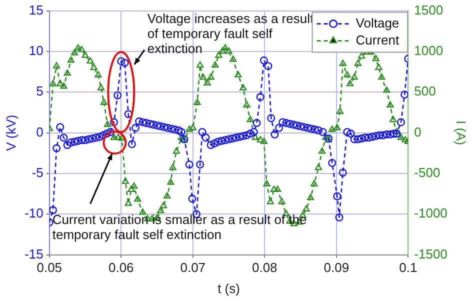 The height and width of the screenshot is (299, 474). Describe the element at coordinates (429, 50) in the screenshot. I see `y2-tick-label: 1000` at that location.